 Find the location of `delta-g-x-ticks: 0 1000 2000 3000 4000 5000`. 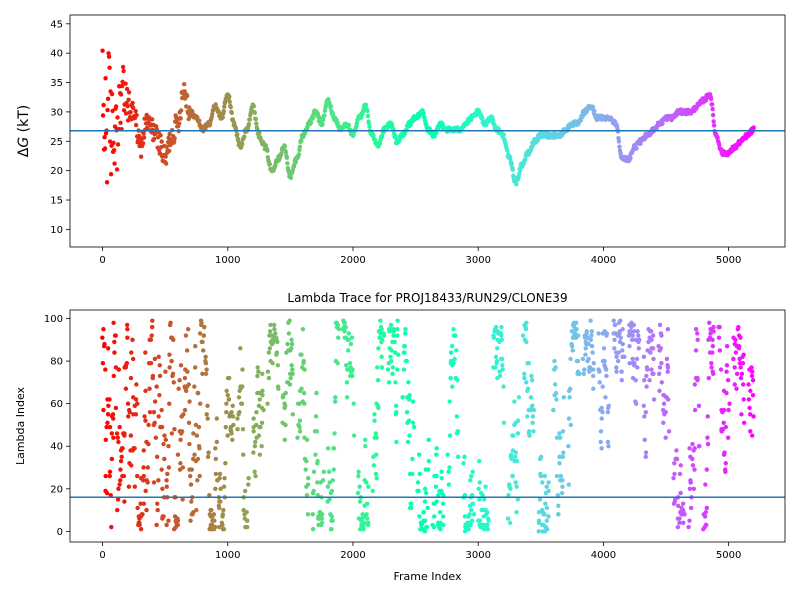

delta-g-x-ticks: 0 1000 2000 3000 4000 5000 is located at coordinates (420, 256).